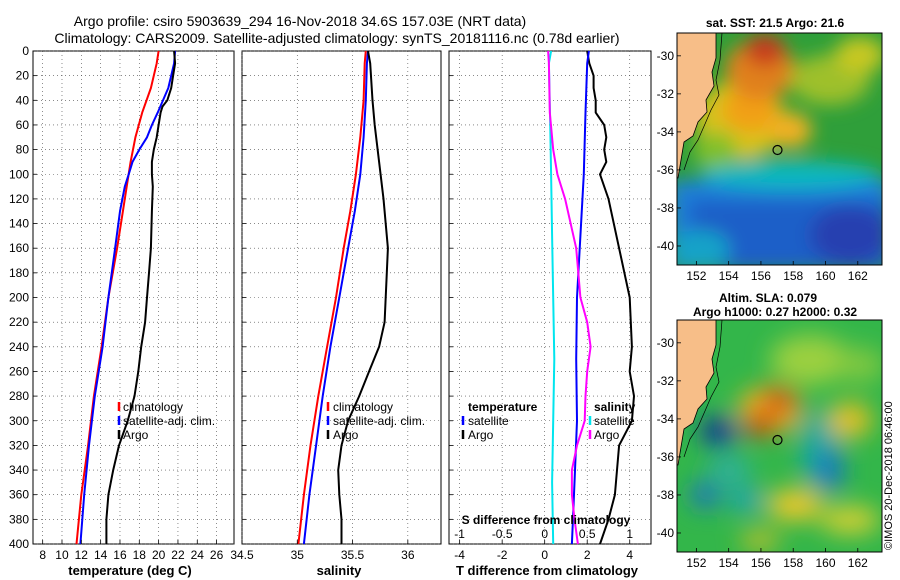  I want to click on sst-map: -30 -32 -34 -36 -38 -40 152 154 156 158 160 162, so click(770, 157).